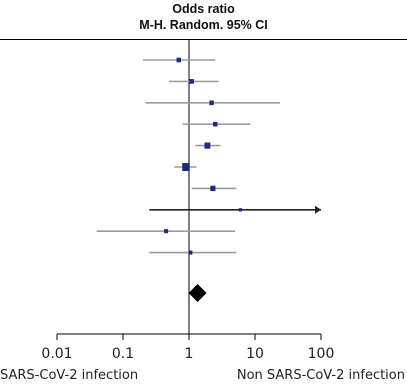  I want to click on x-tick-label-2: 1, so click(189, 354).